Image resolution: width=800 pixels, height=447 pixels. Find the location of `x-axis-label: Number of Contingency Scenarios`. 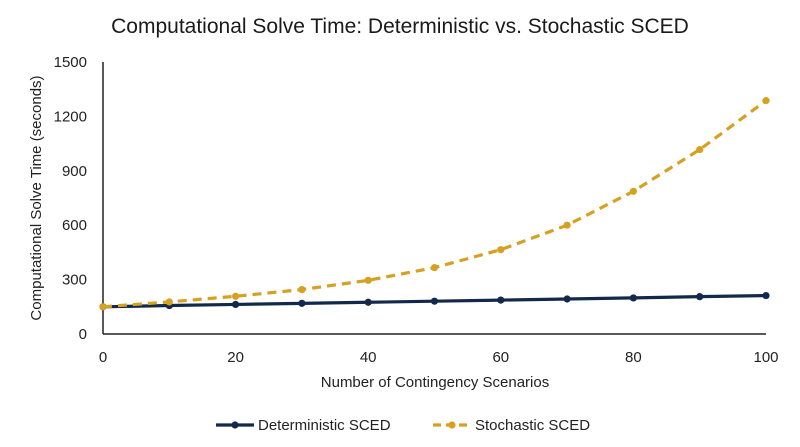

x-axis-label: Number of Contingency Scenarios is located at coordinates (435, 382).